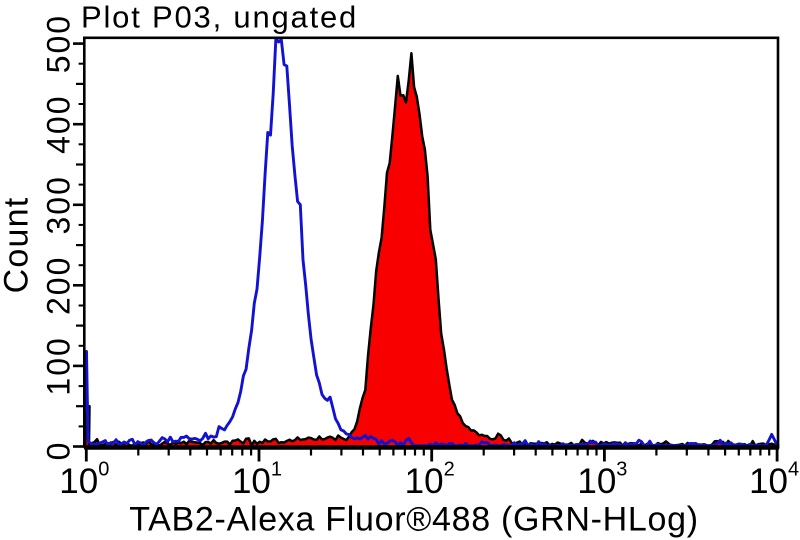 The width and height of the screenshot is (800, 540). Describe the element at coordinates (59, 365) in the screenshot. I see `svg-text: 100` at that location.